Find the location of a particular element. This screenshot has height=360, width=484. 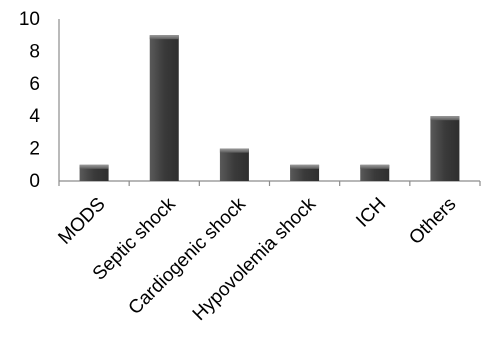

y-tick-label: 4 is located at coordinates (34, 116).